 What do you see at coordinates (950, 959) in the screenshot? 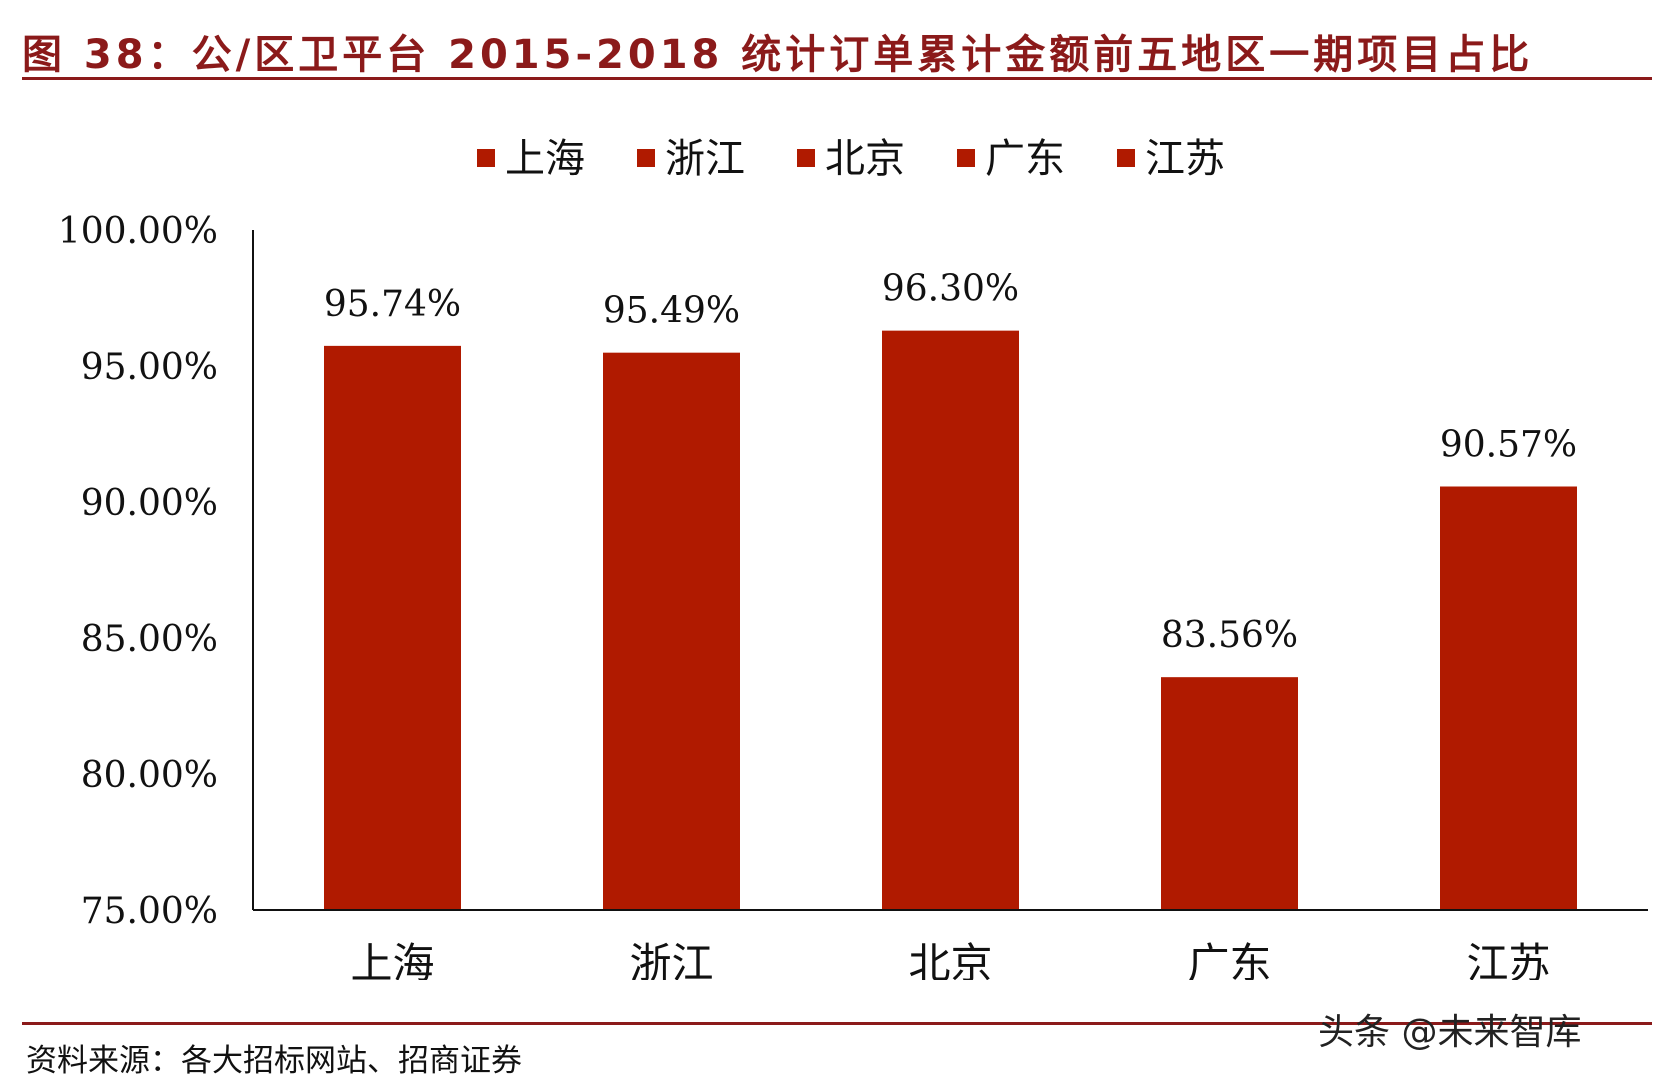
I see `x-tick-label: 北京` at bounding box center [950, 959].